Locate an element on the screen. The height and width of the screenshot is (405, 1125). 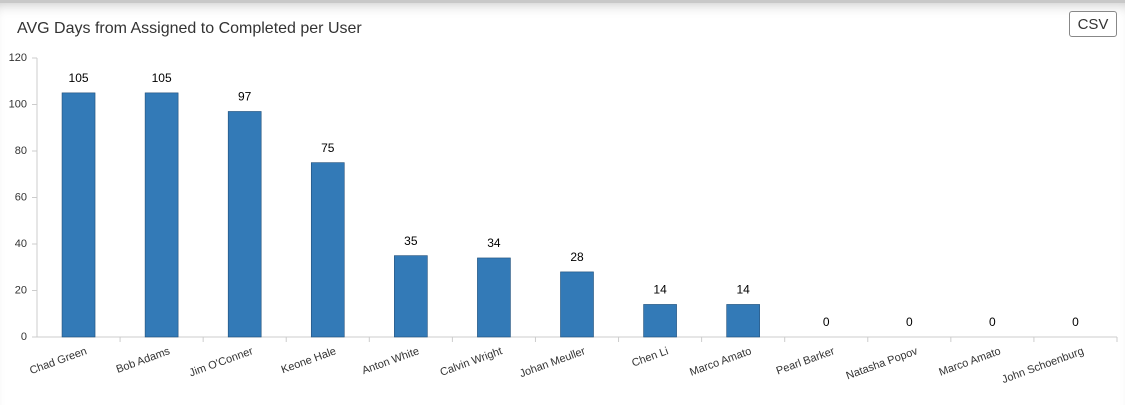
y-tick-label: 80 is located at coordinates (21, 151).